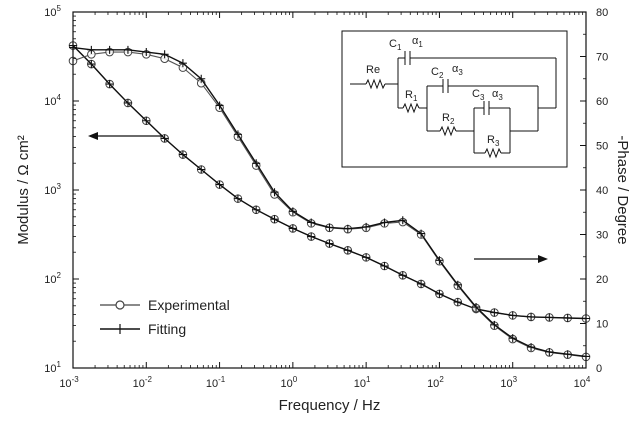  Describe the element at coordinates (457, 70) in the screenshot. I see `label-alpha2: α3` at that location.